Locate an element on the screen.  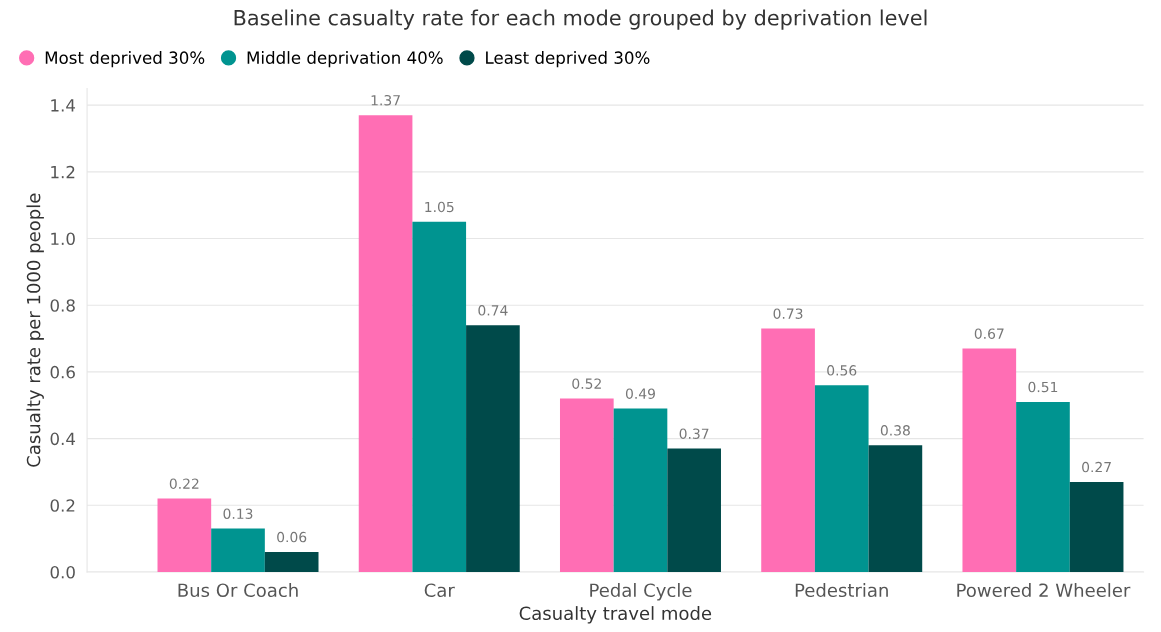
y-axis-title: Casualty rate per 1000 people is located at coordinates (35, 330).